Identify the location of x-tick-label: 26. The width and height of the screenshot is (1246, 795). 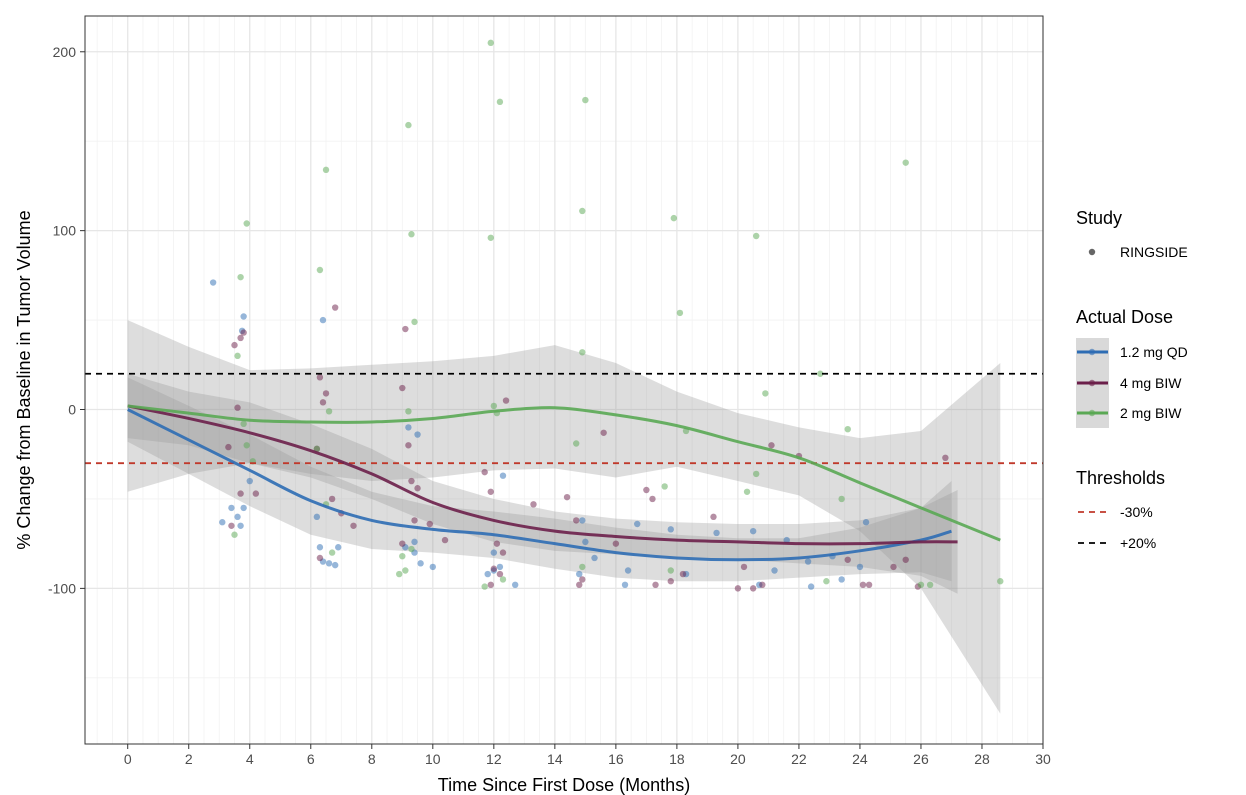
(921, 759).